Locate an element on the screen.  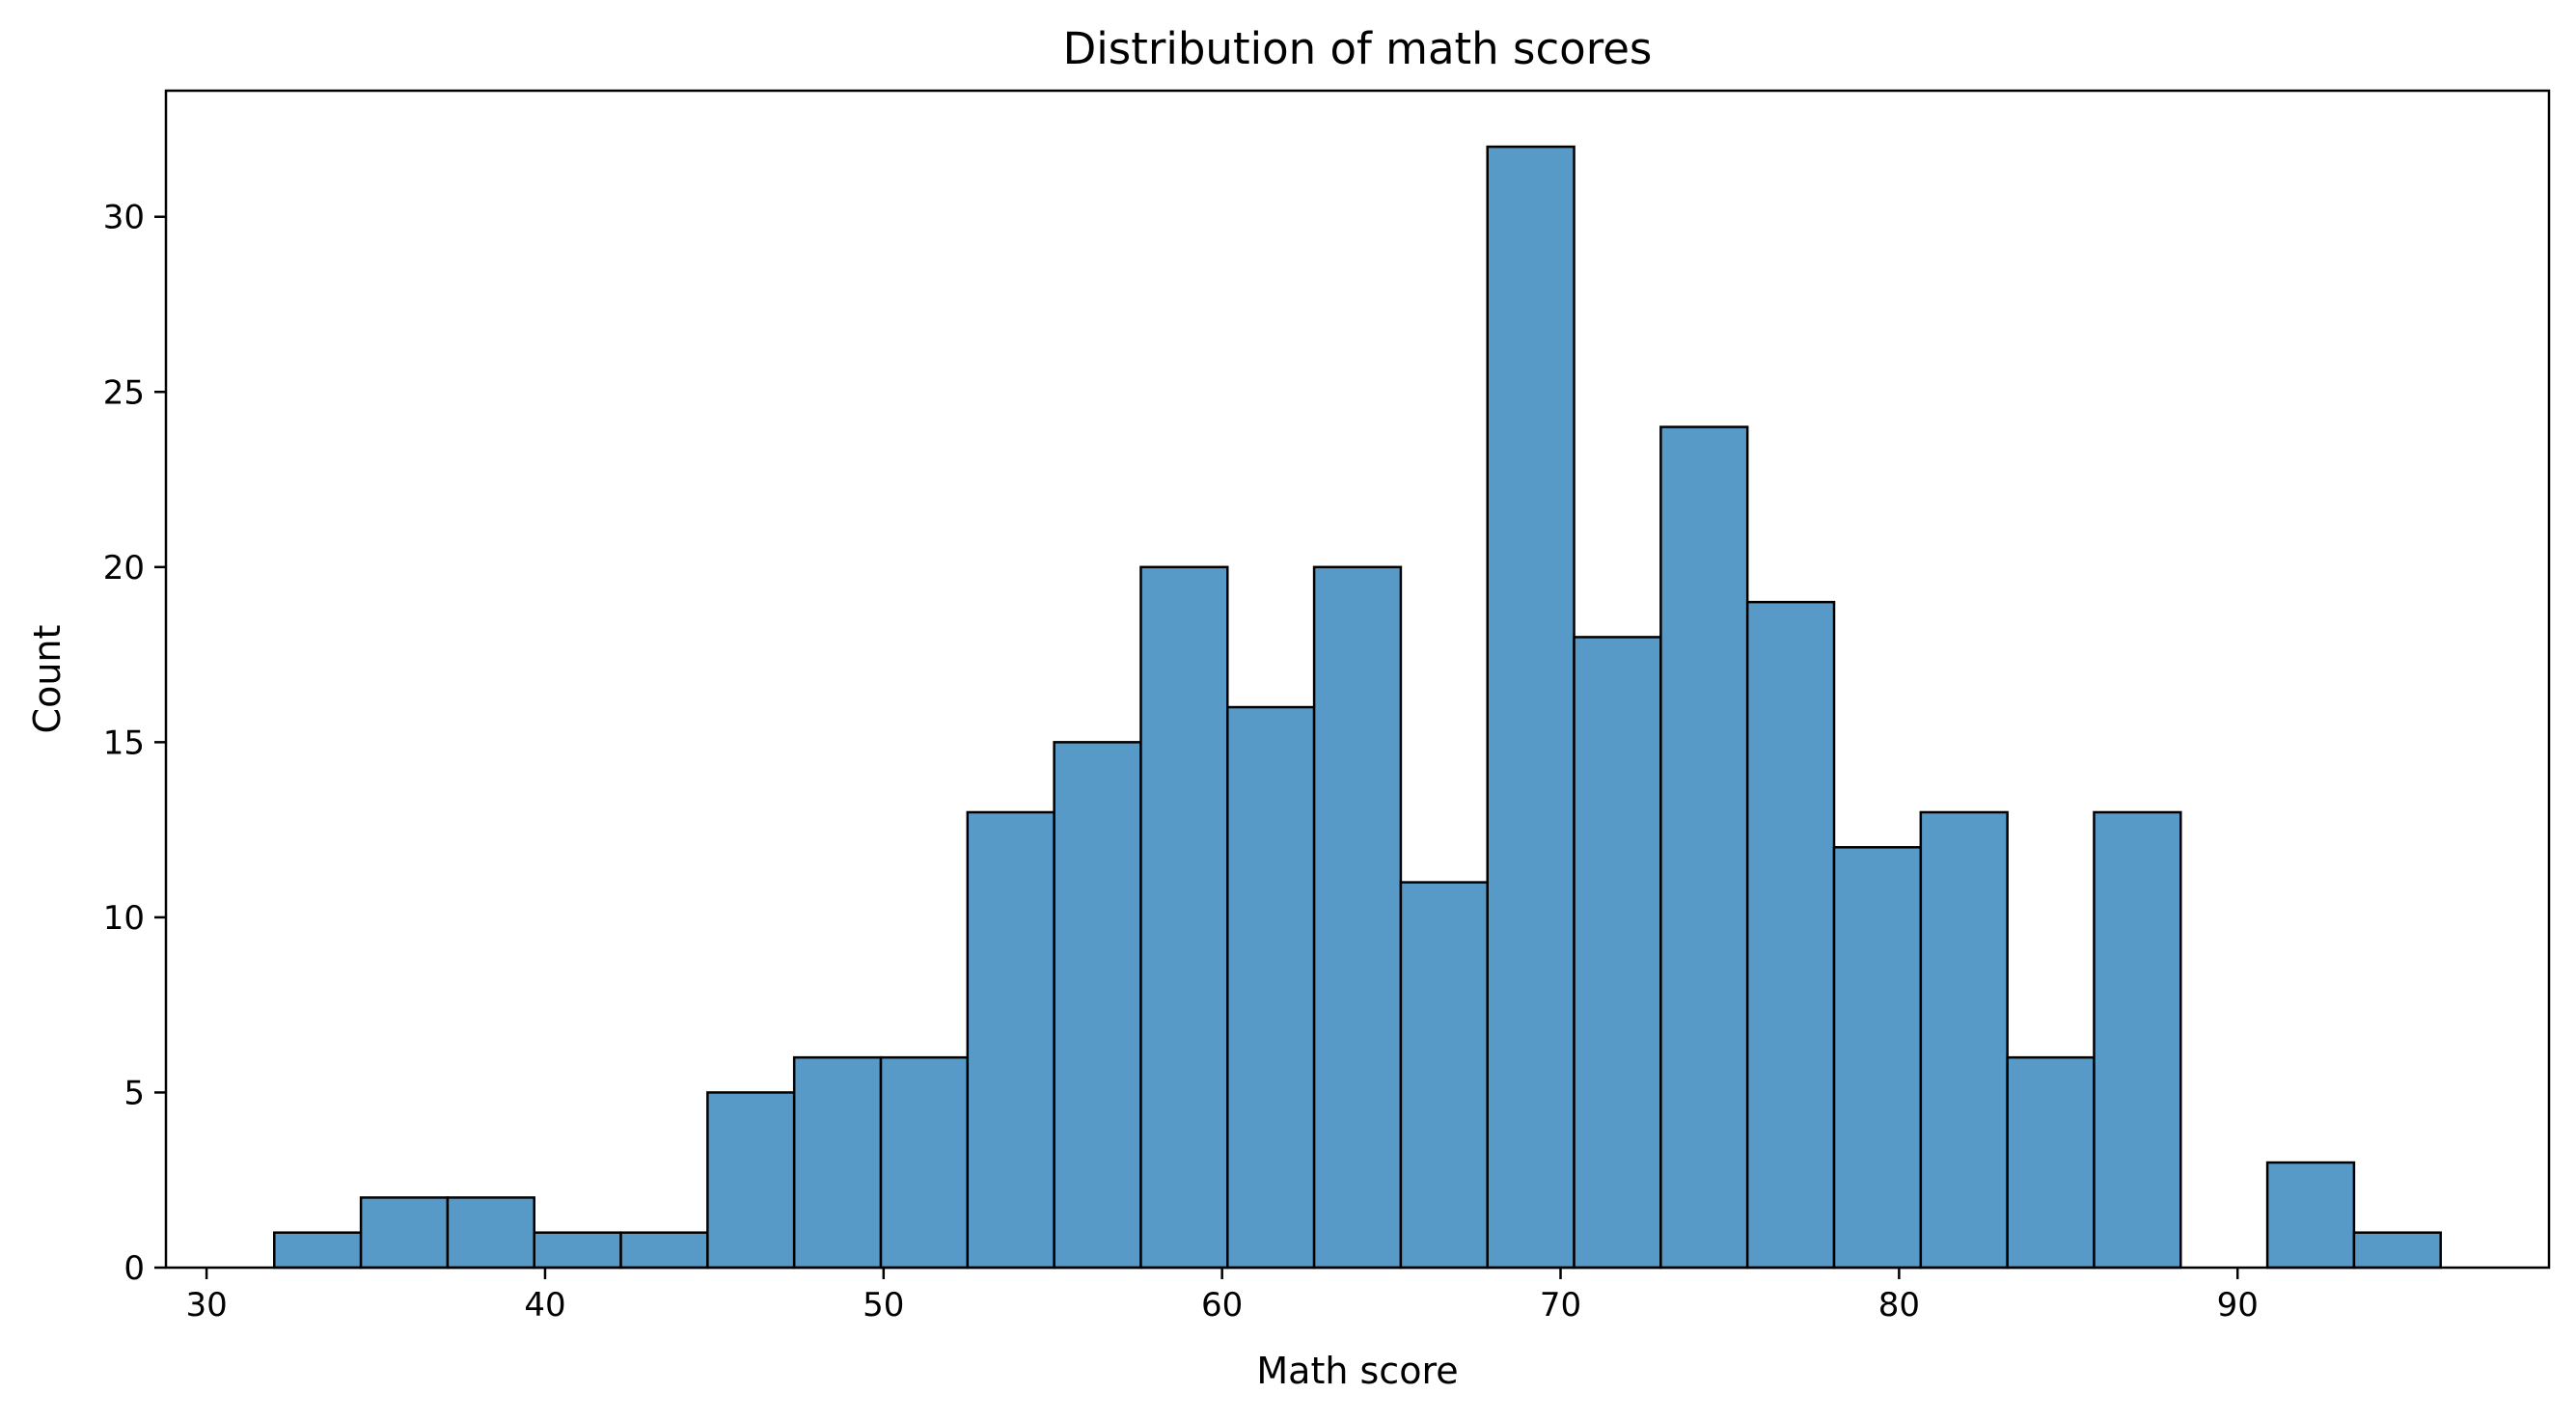
y-axis-label: Count is located at coordinates (47, 679).